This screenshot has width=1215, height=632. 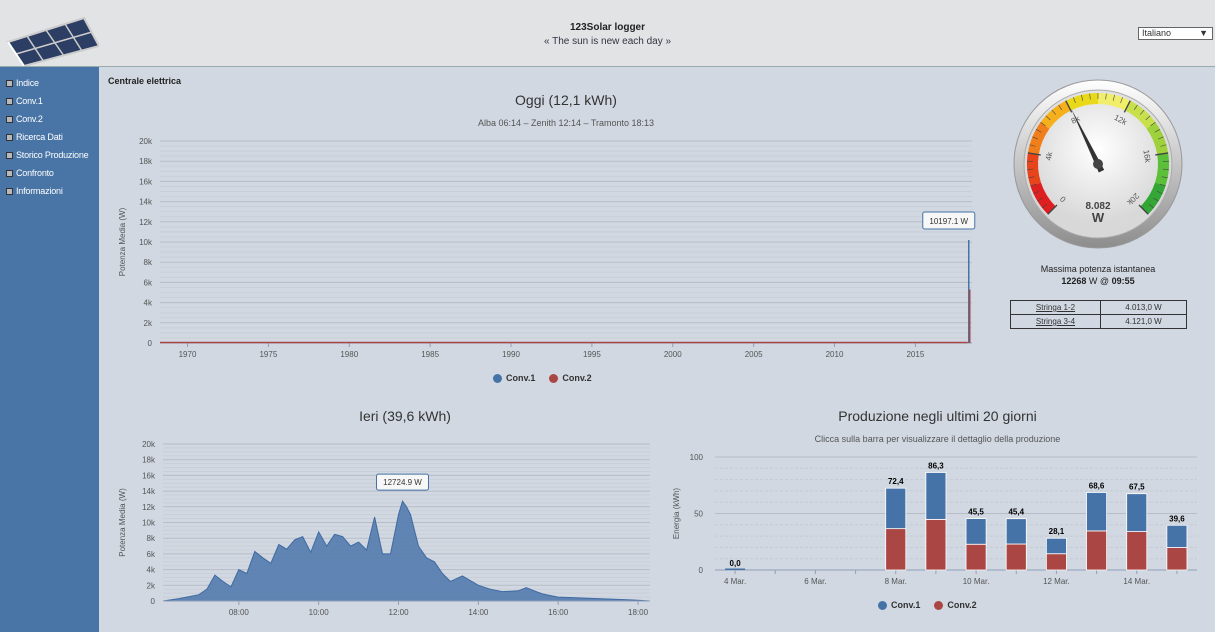 I want to click on sidebar-item-conv1: Conv.1, so click(x=24, y=101).